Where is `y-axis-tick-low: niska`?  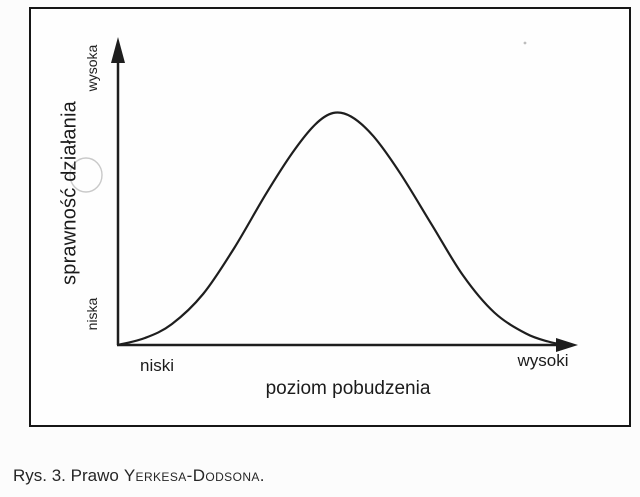
y-axis-tick-low: niska is located at coordinates (92, 314).